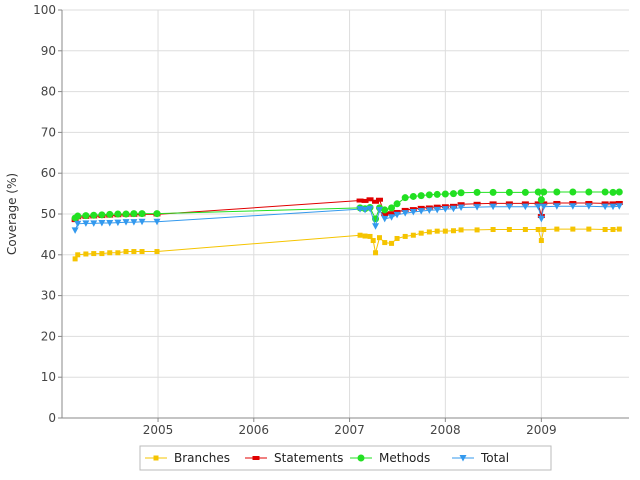 Image resolution: width=640 pixels, height=480 pixels. I want to click on series-line-methods, so click(347, 206).